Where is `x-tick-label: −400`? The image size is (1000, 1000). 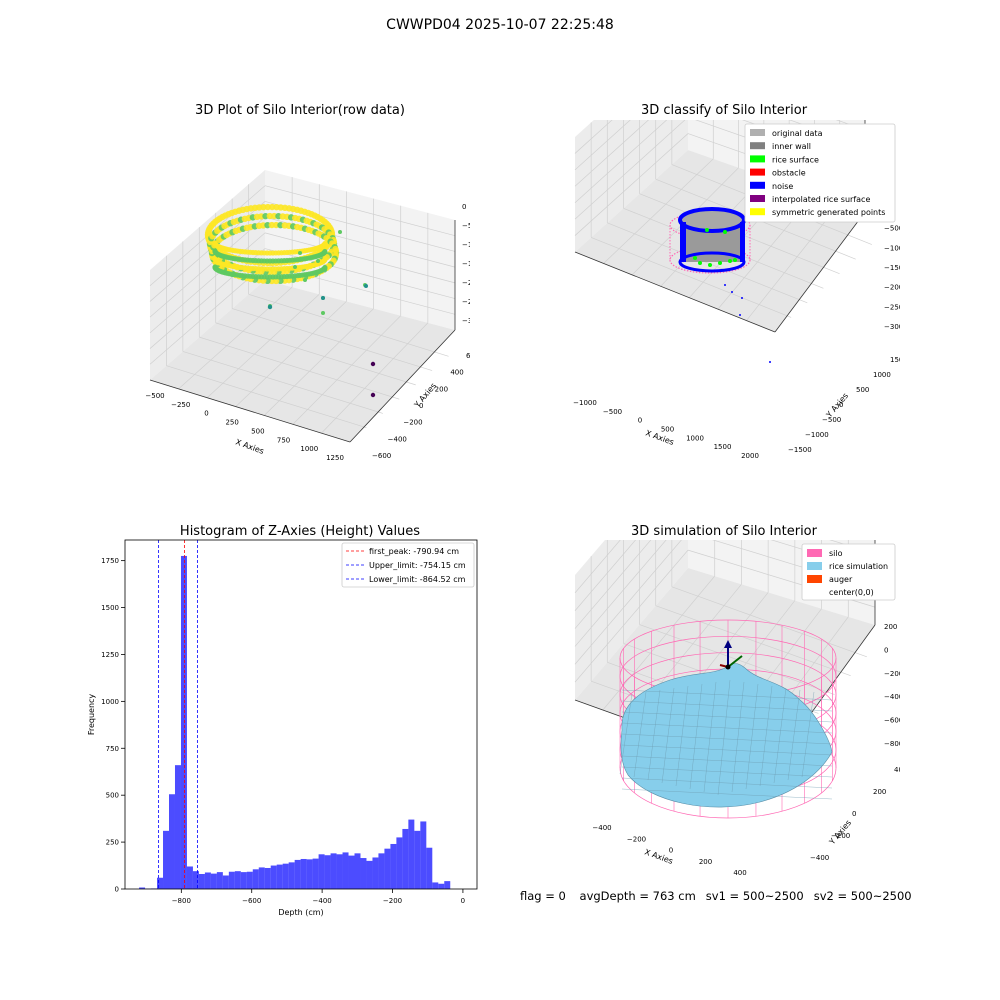
x-tick-label: −400 is located at coordinates (322, 901).